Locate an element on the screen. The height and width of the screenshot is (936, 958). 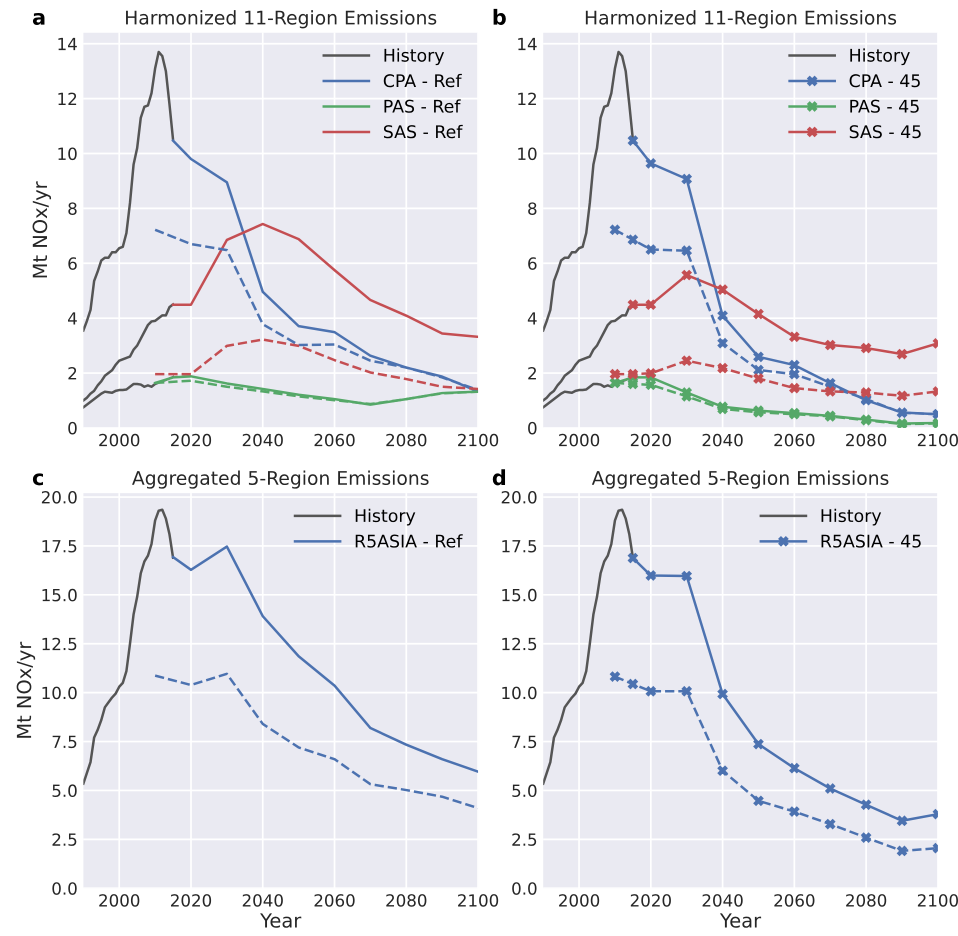
legend-label: R5ASIA - 45 is located at coordinates (871, 541).